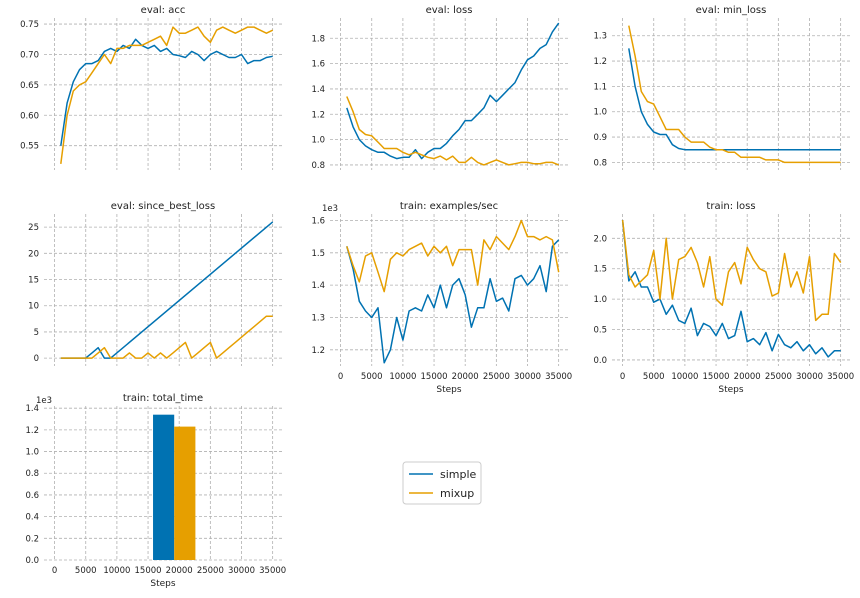  I want to click on y-tick-label: 15, so click(33, 281).